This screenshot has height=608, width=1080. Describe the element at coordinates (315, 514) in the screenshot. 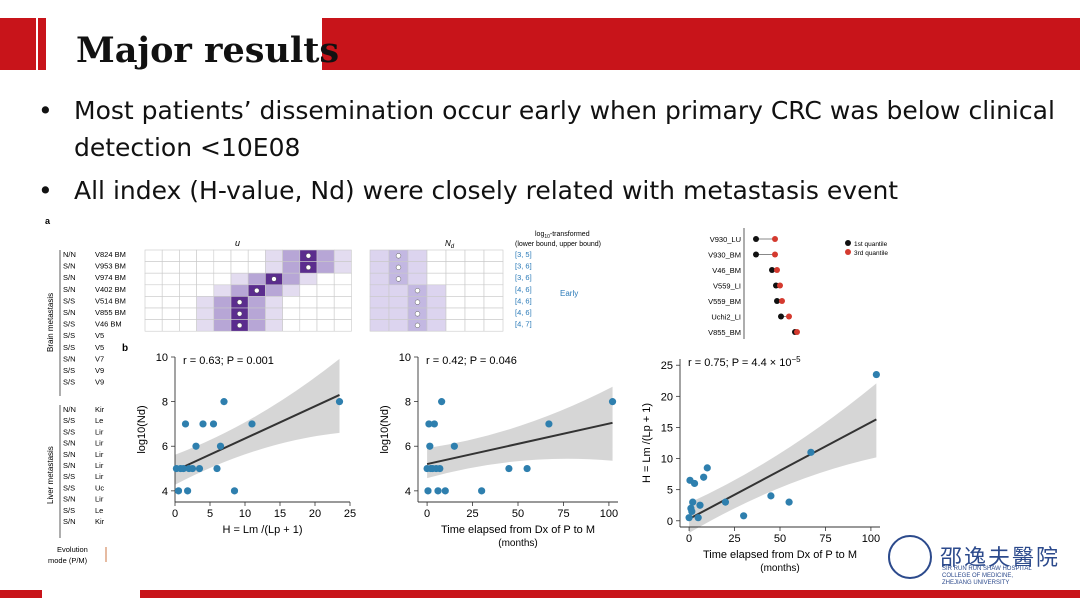

I see `x-tick-label: 20` at that location.